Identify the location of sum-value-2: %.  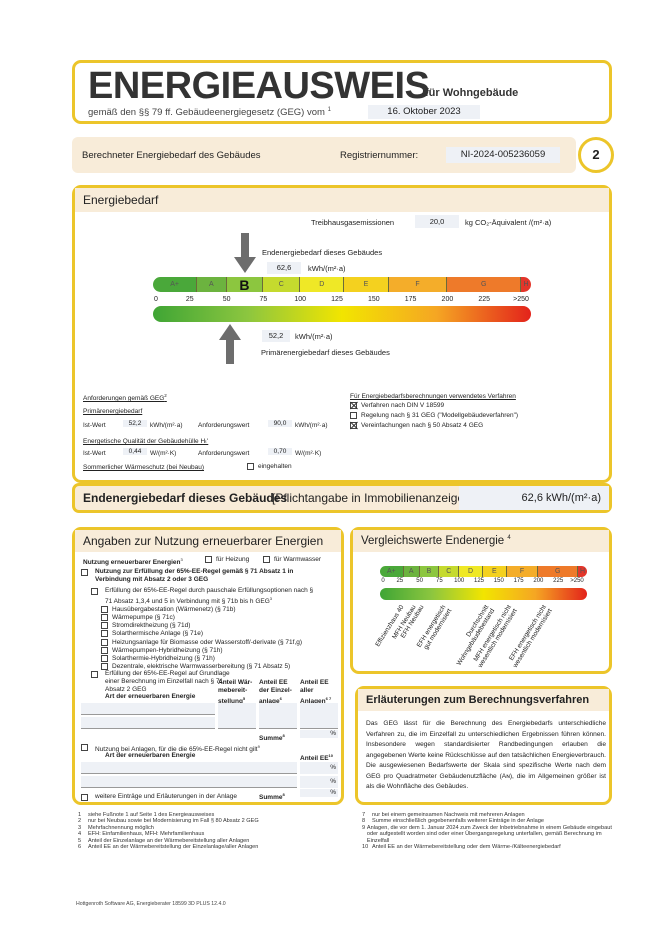
(319, 793).